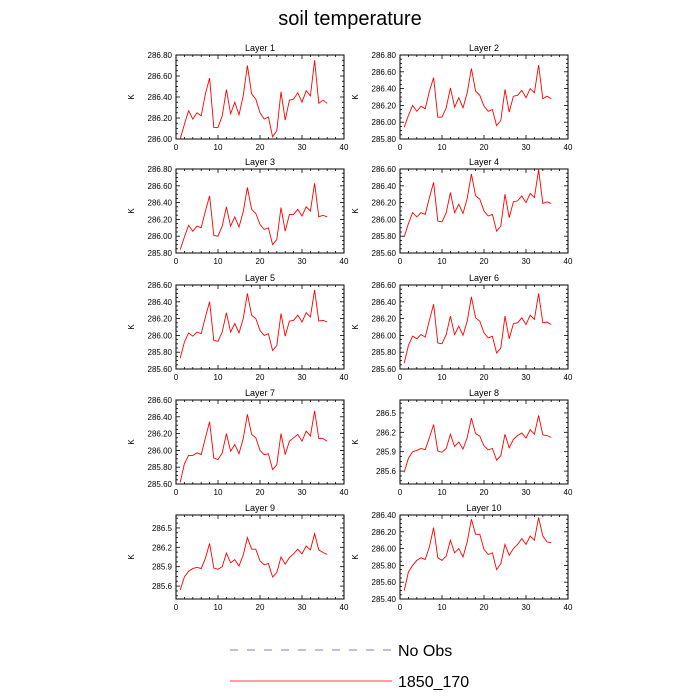  I want to click on panel-7-xtick-label: 40, so click(344, 492).